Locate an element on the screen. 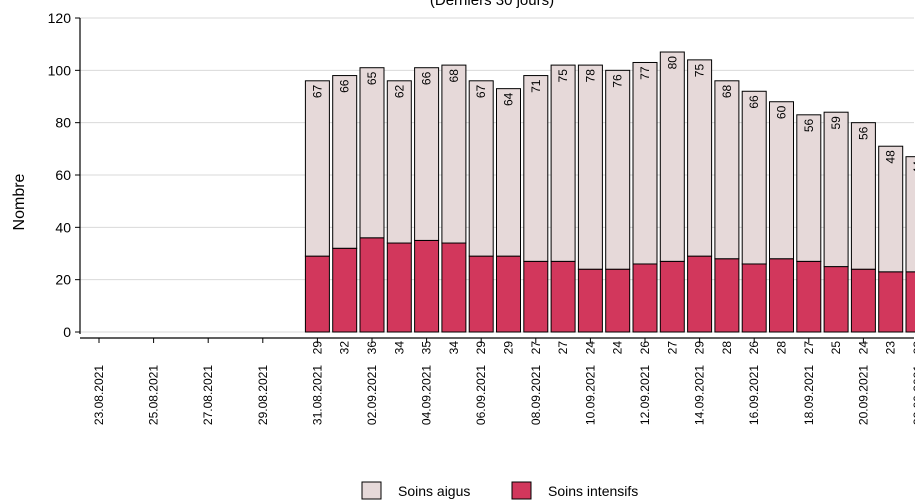 The width and height of the screenshot is (915, 500). x-tick-label: 29.08.2021 is located at coordinates (263, 395).